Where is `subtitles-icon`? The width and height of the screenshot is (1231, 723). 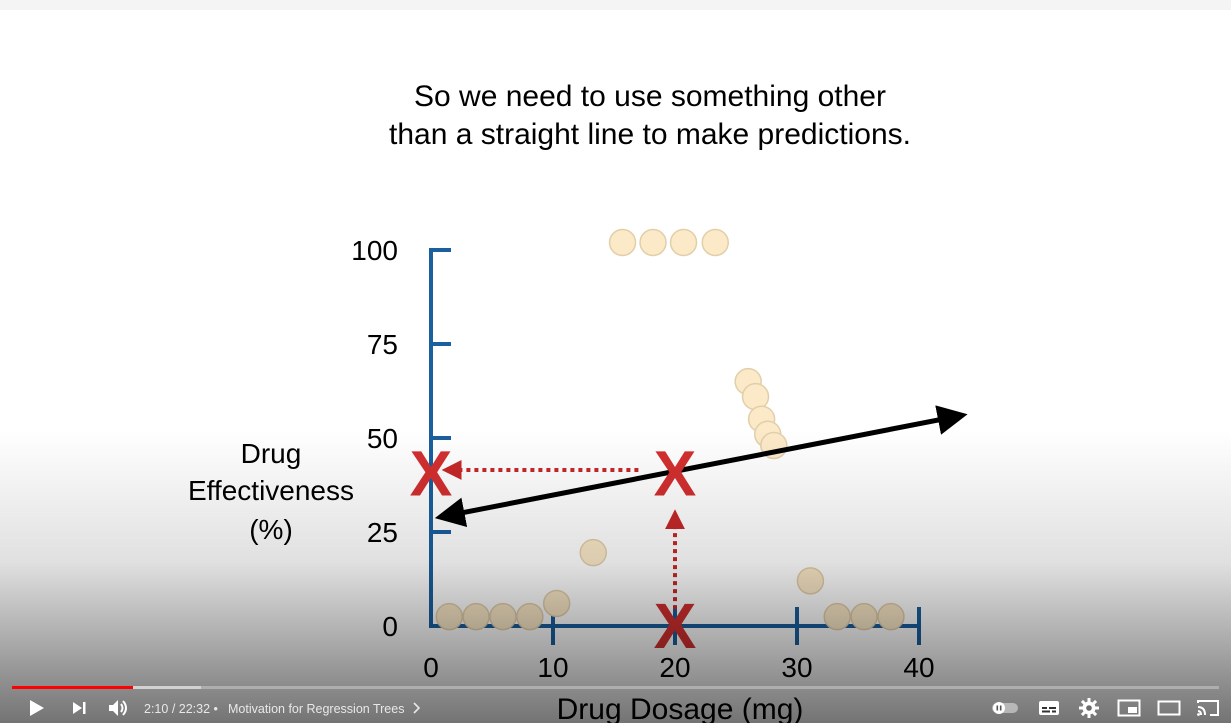
subtitles-icon is located at coordinates (1049, 708).